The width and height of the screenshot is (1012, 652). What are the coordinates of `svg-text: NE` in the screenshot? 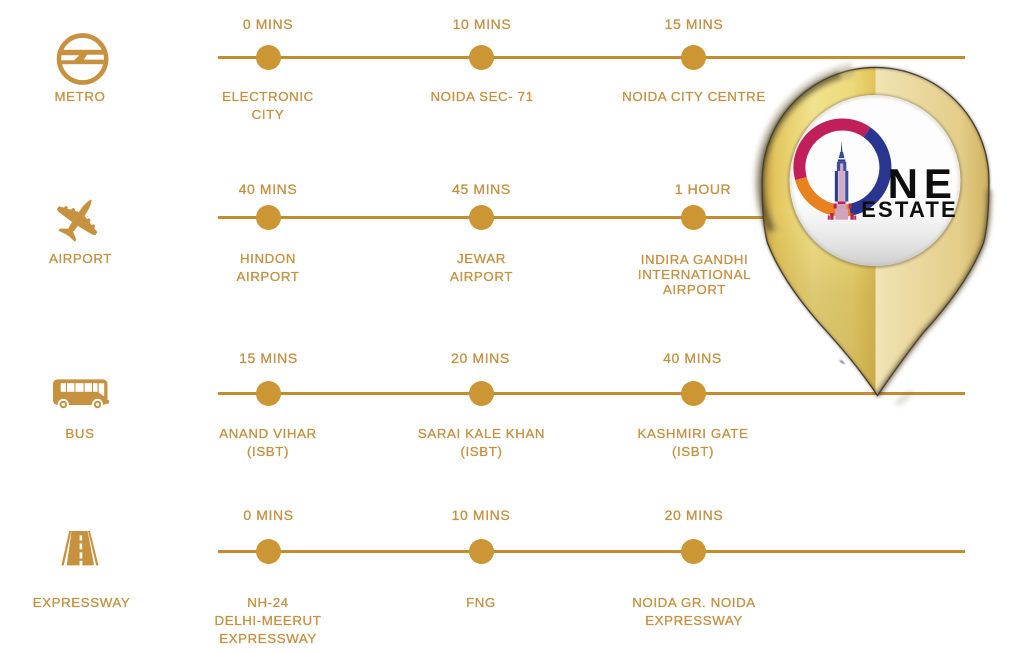 It's located at (923, 183).